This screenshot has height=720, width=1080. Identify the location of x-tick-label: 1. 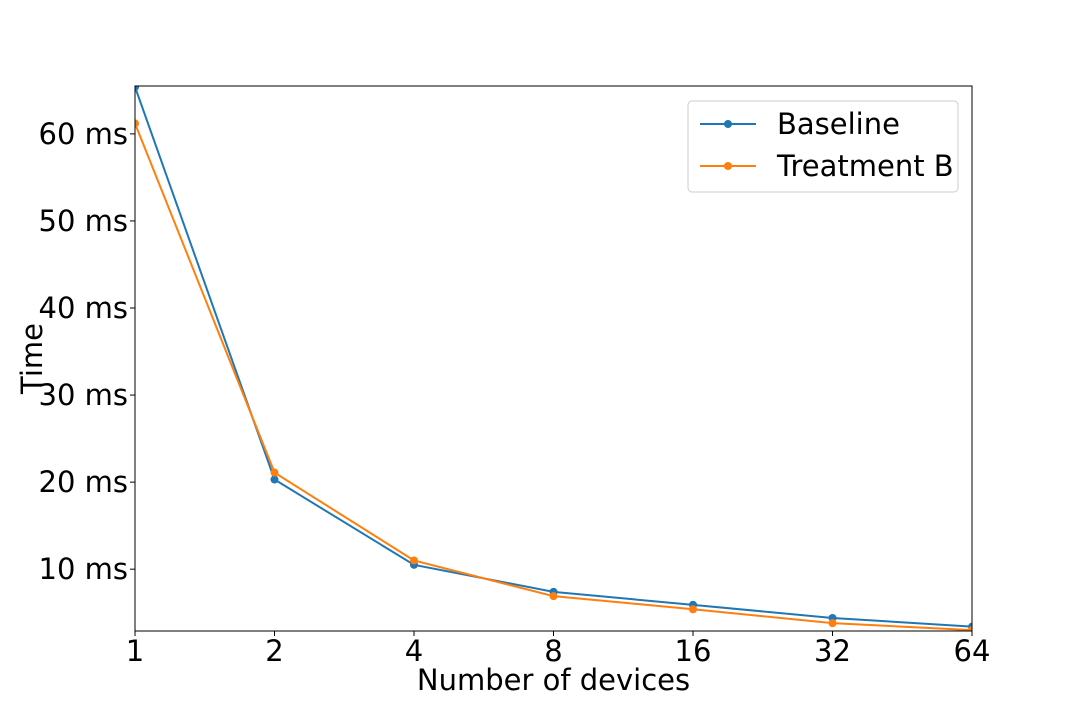
(135, 651).